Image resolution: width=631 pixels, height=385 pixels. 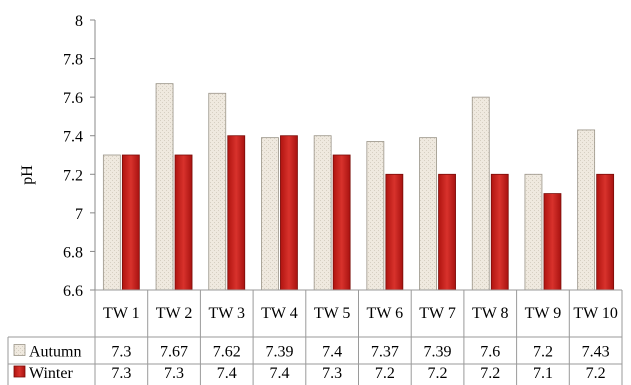 I want to click on x-tick-label: TW 1, so click(x=121, y=313).